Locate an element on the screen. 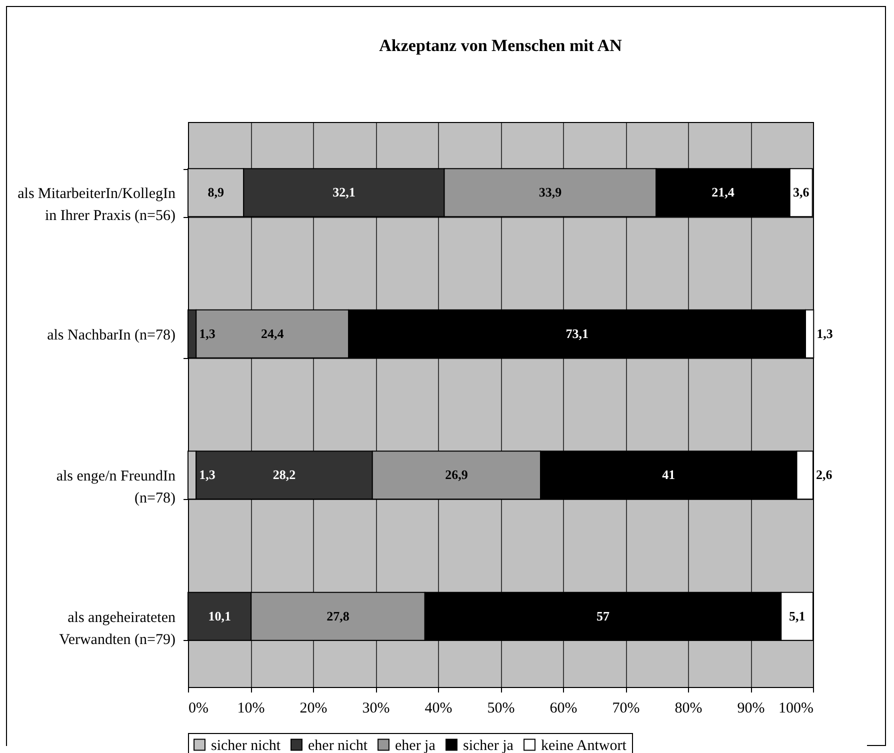  x-tick-label: 90% is located at coordinates (751, 708).